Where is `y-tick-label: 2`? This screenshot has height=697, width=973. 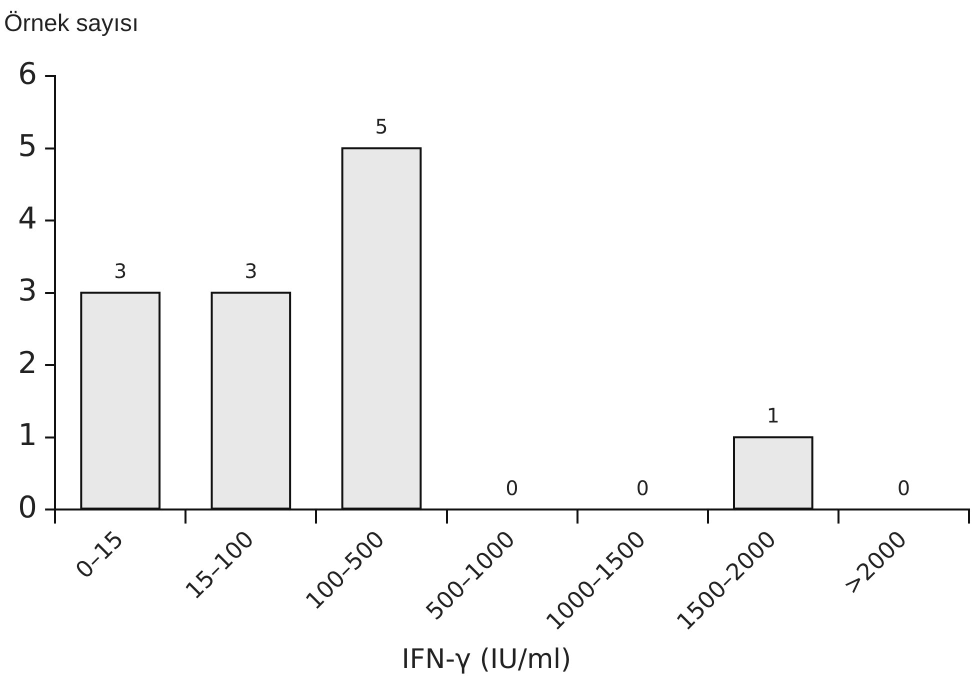
y-tick-label: 2 is located at coordinates (28, 363).